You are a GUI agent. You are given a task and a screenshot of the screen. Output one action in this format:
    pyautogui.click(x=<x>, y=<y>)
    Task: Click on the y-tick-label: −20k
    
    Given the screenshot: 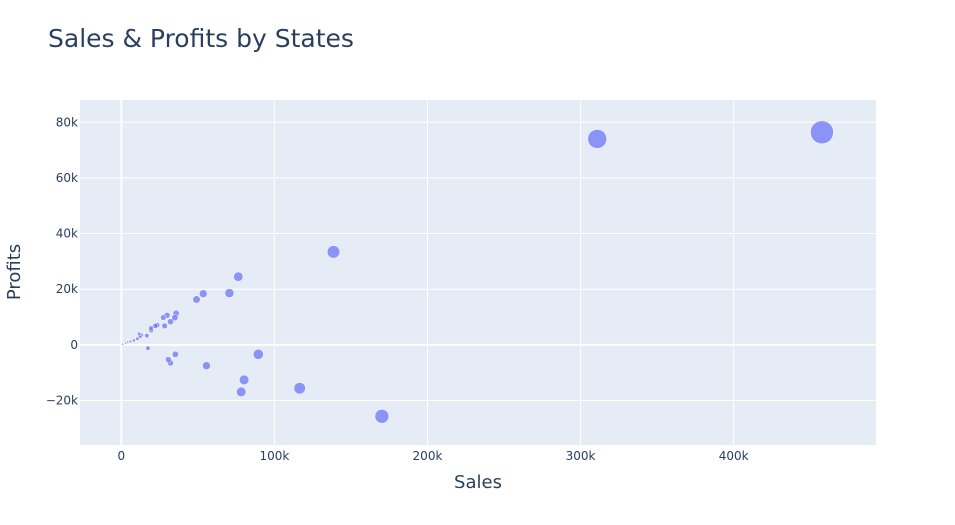 What is the action you would take?
    pyautogui.click(x=62, y=400)
    